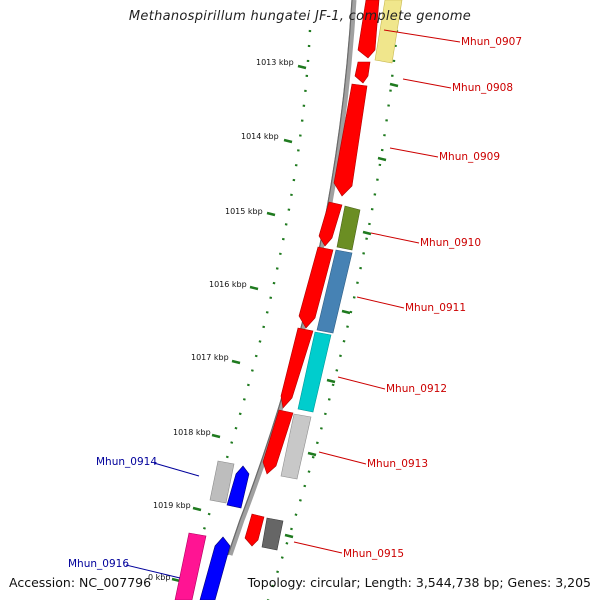 Image resolution: width=600 pixels, height=600 pixels. I want to click on feature-turquoise, so click(314, 372).